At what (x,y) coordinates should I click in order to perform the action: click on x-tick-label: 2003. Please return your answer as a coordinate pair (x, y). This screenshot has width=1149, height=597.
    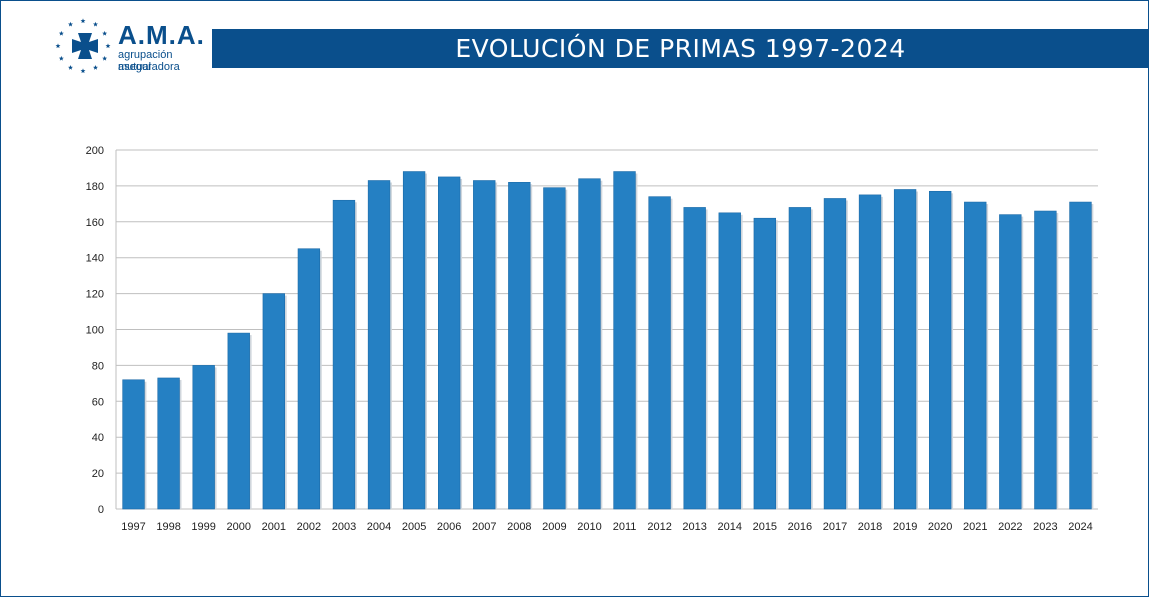
    Looking at the image, I should click on (344, 527).